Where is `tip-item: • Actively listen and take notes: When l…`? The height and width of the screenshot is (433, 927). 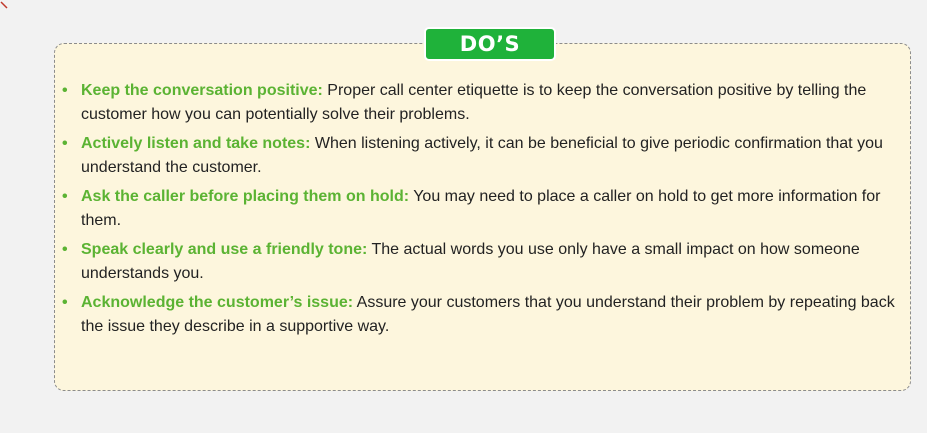 tip-item: • Actively listen and take notes: When l… is located at coordinates (483, 156).